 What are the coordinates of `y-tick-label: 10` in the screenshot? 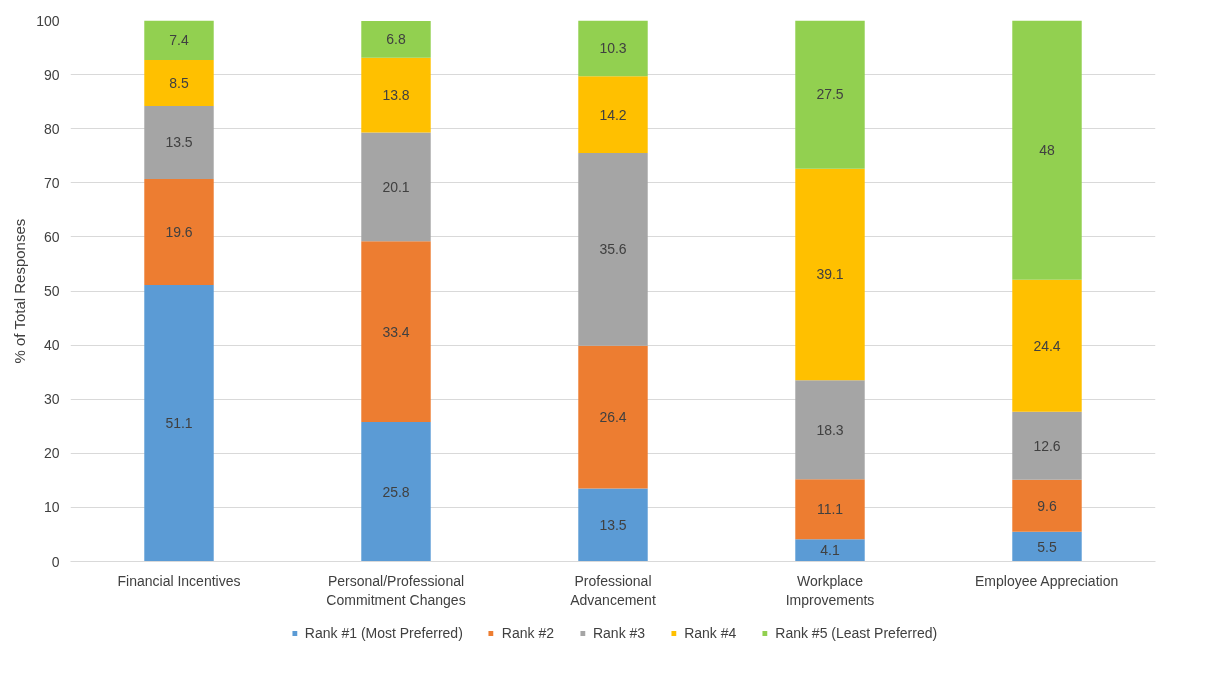 It's located at (51, 507).